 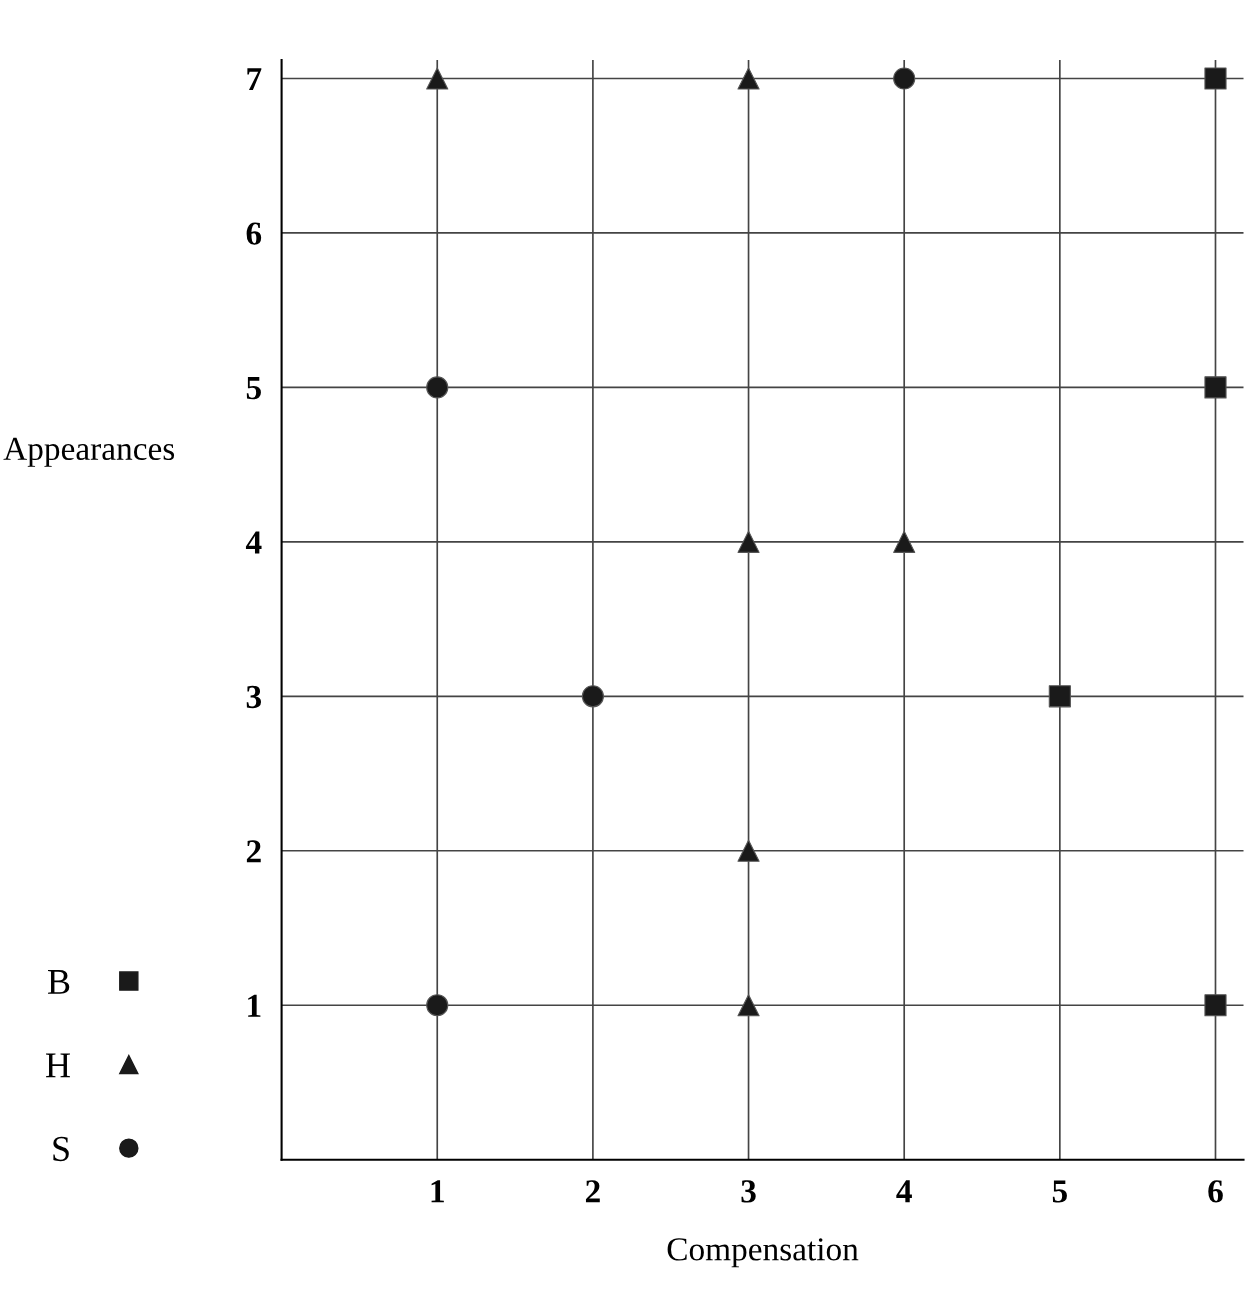 What do you see at coordinates (253, 542) in the screenshot?
I see `y-tick-label: 4` at bounding box center [253, 542].